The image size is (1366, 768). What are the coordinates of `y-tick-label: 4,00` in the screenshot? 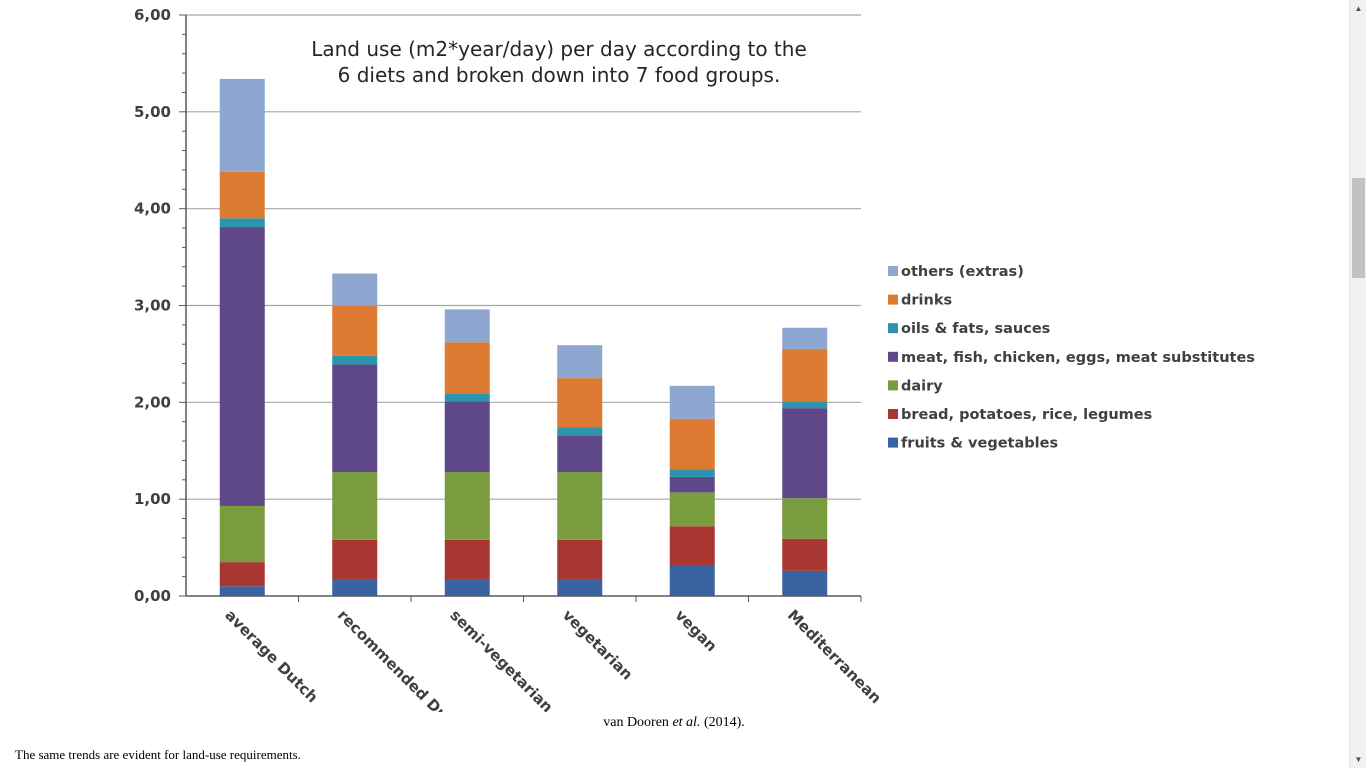 It's located at (152, 209).